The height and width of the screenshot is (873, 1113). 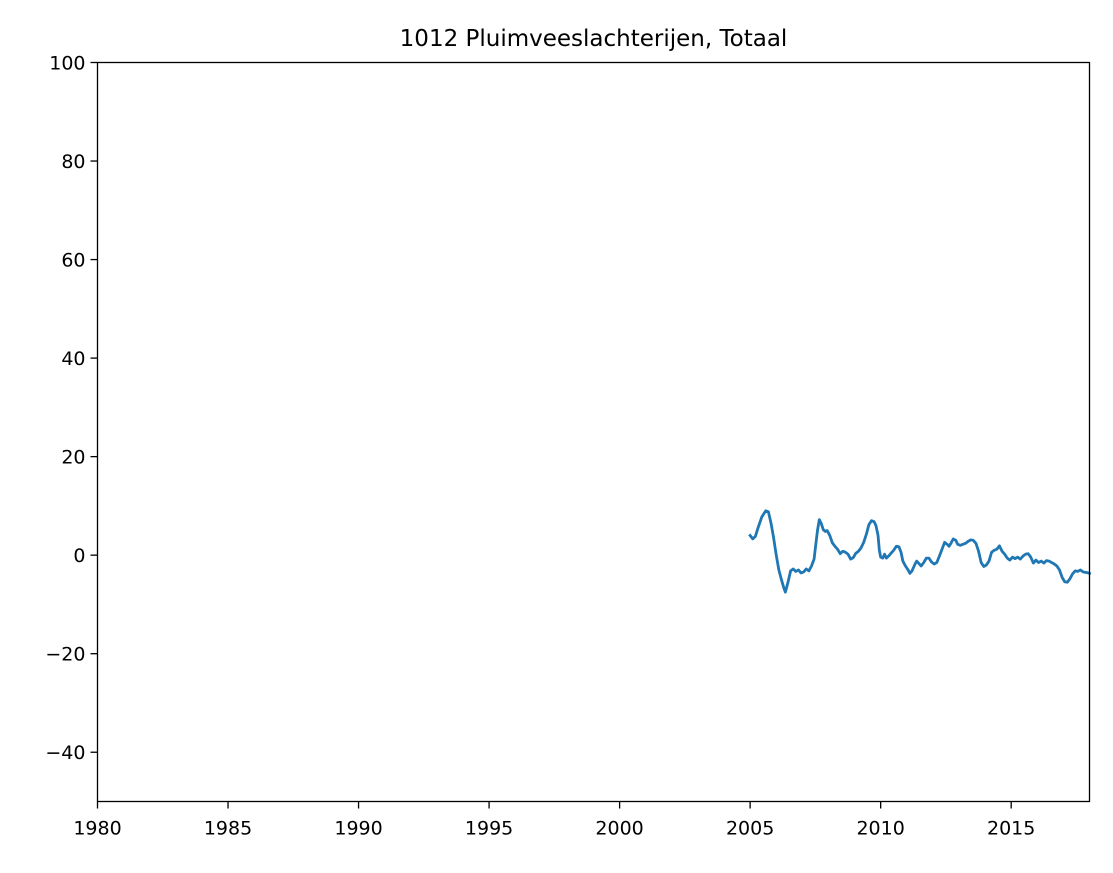 I want to click on y-tick-label: −20, so click(x=65, y=655).